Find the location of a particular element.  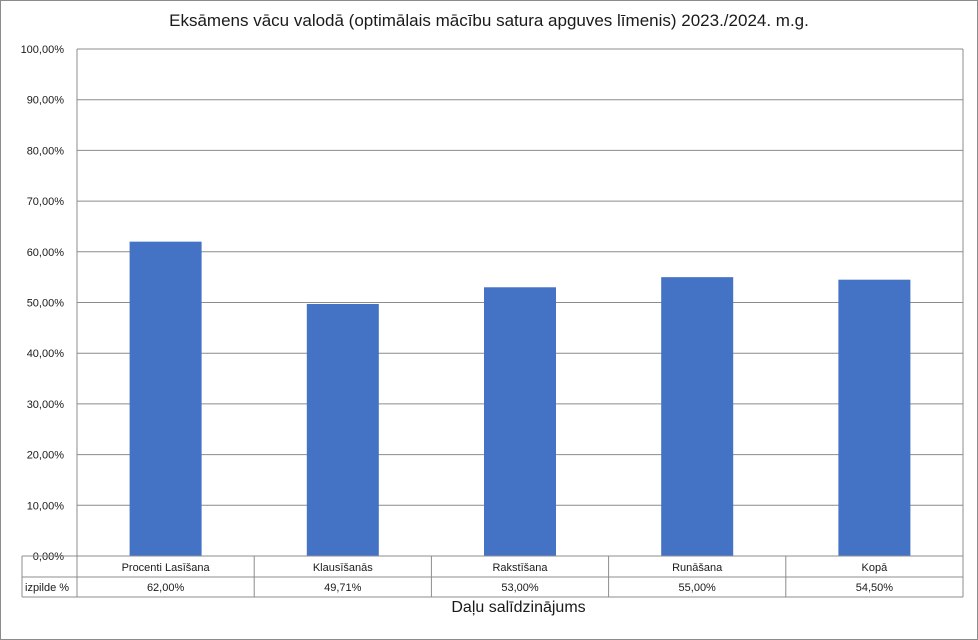

x-tick-label: Runāšana is located at coordinates (697, 568).